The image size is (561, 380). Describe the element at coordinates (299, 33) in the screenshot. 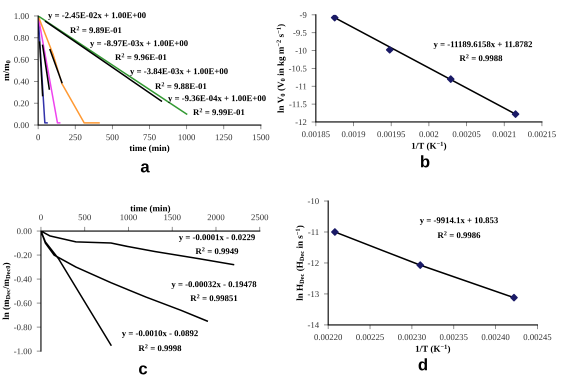

I see `y-tick-label: -9.5` at that location.